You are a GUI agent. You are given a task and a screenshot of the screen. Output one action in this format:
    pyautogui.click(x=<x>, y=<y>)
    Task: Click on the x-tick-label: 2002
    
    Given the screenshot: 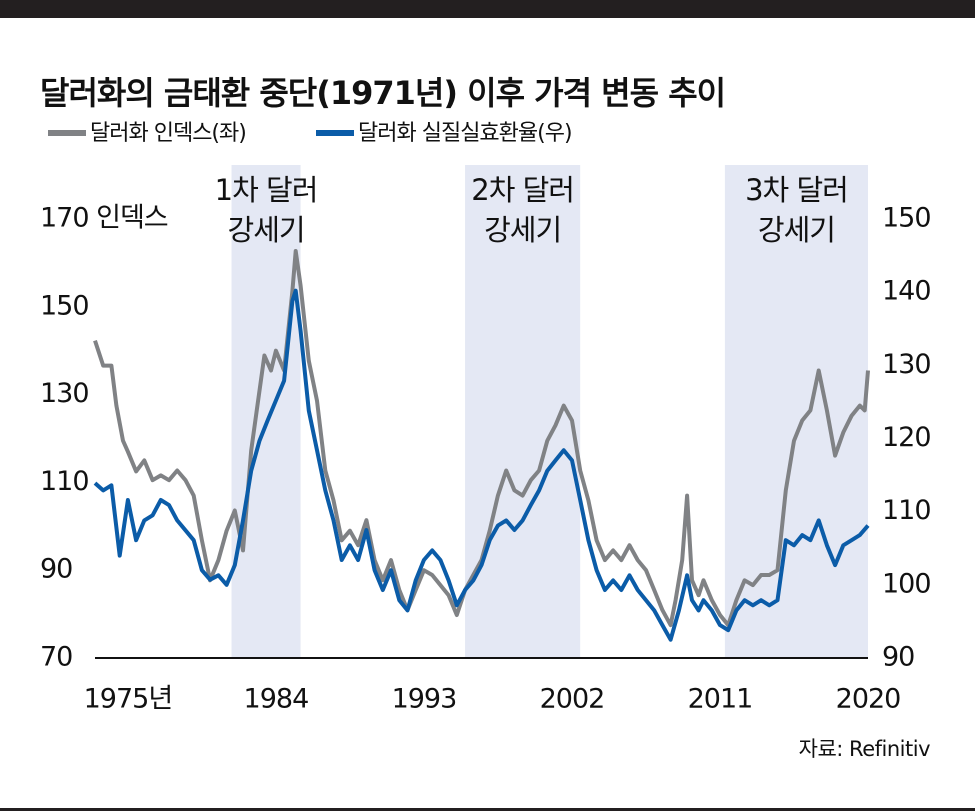 What is the action you would take?
    pyautogui.click(x=572, y=699)
    